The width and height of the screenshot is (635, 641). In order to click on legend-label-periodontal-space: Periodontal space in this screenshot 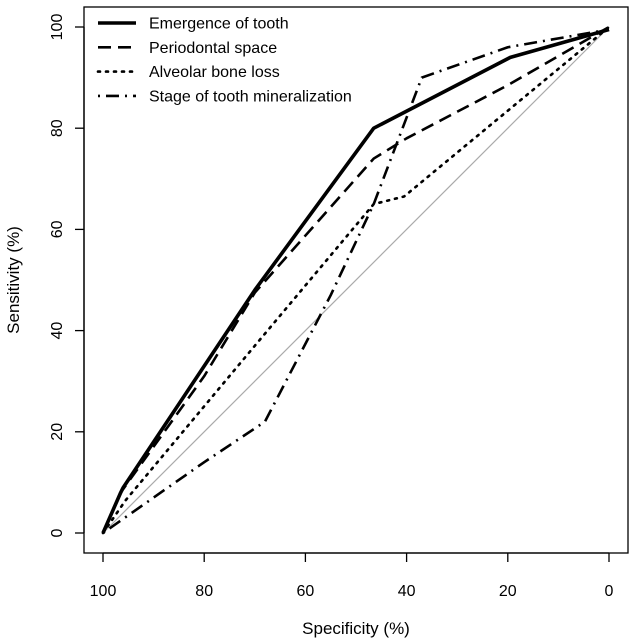, I will do `click(213, 48)`.